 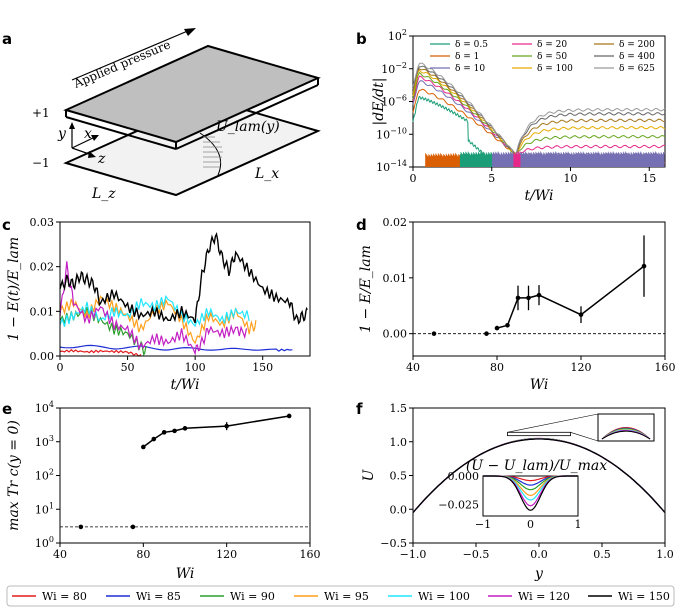 I want to click on x-tick-label: 15, so click(x=649, y=178).